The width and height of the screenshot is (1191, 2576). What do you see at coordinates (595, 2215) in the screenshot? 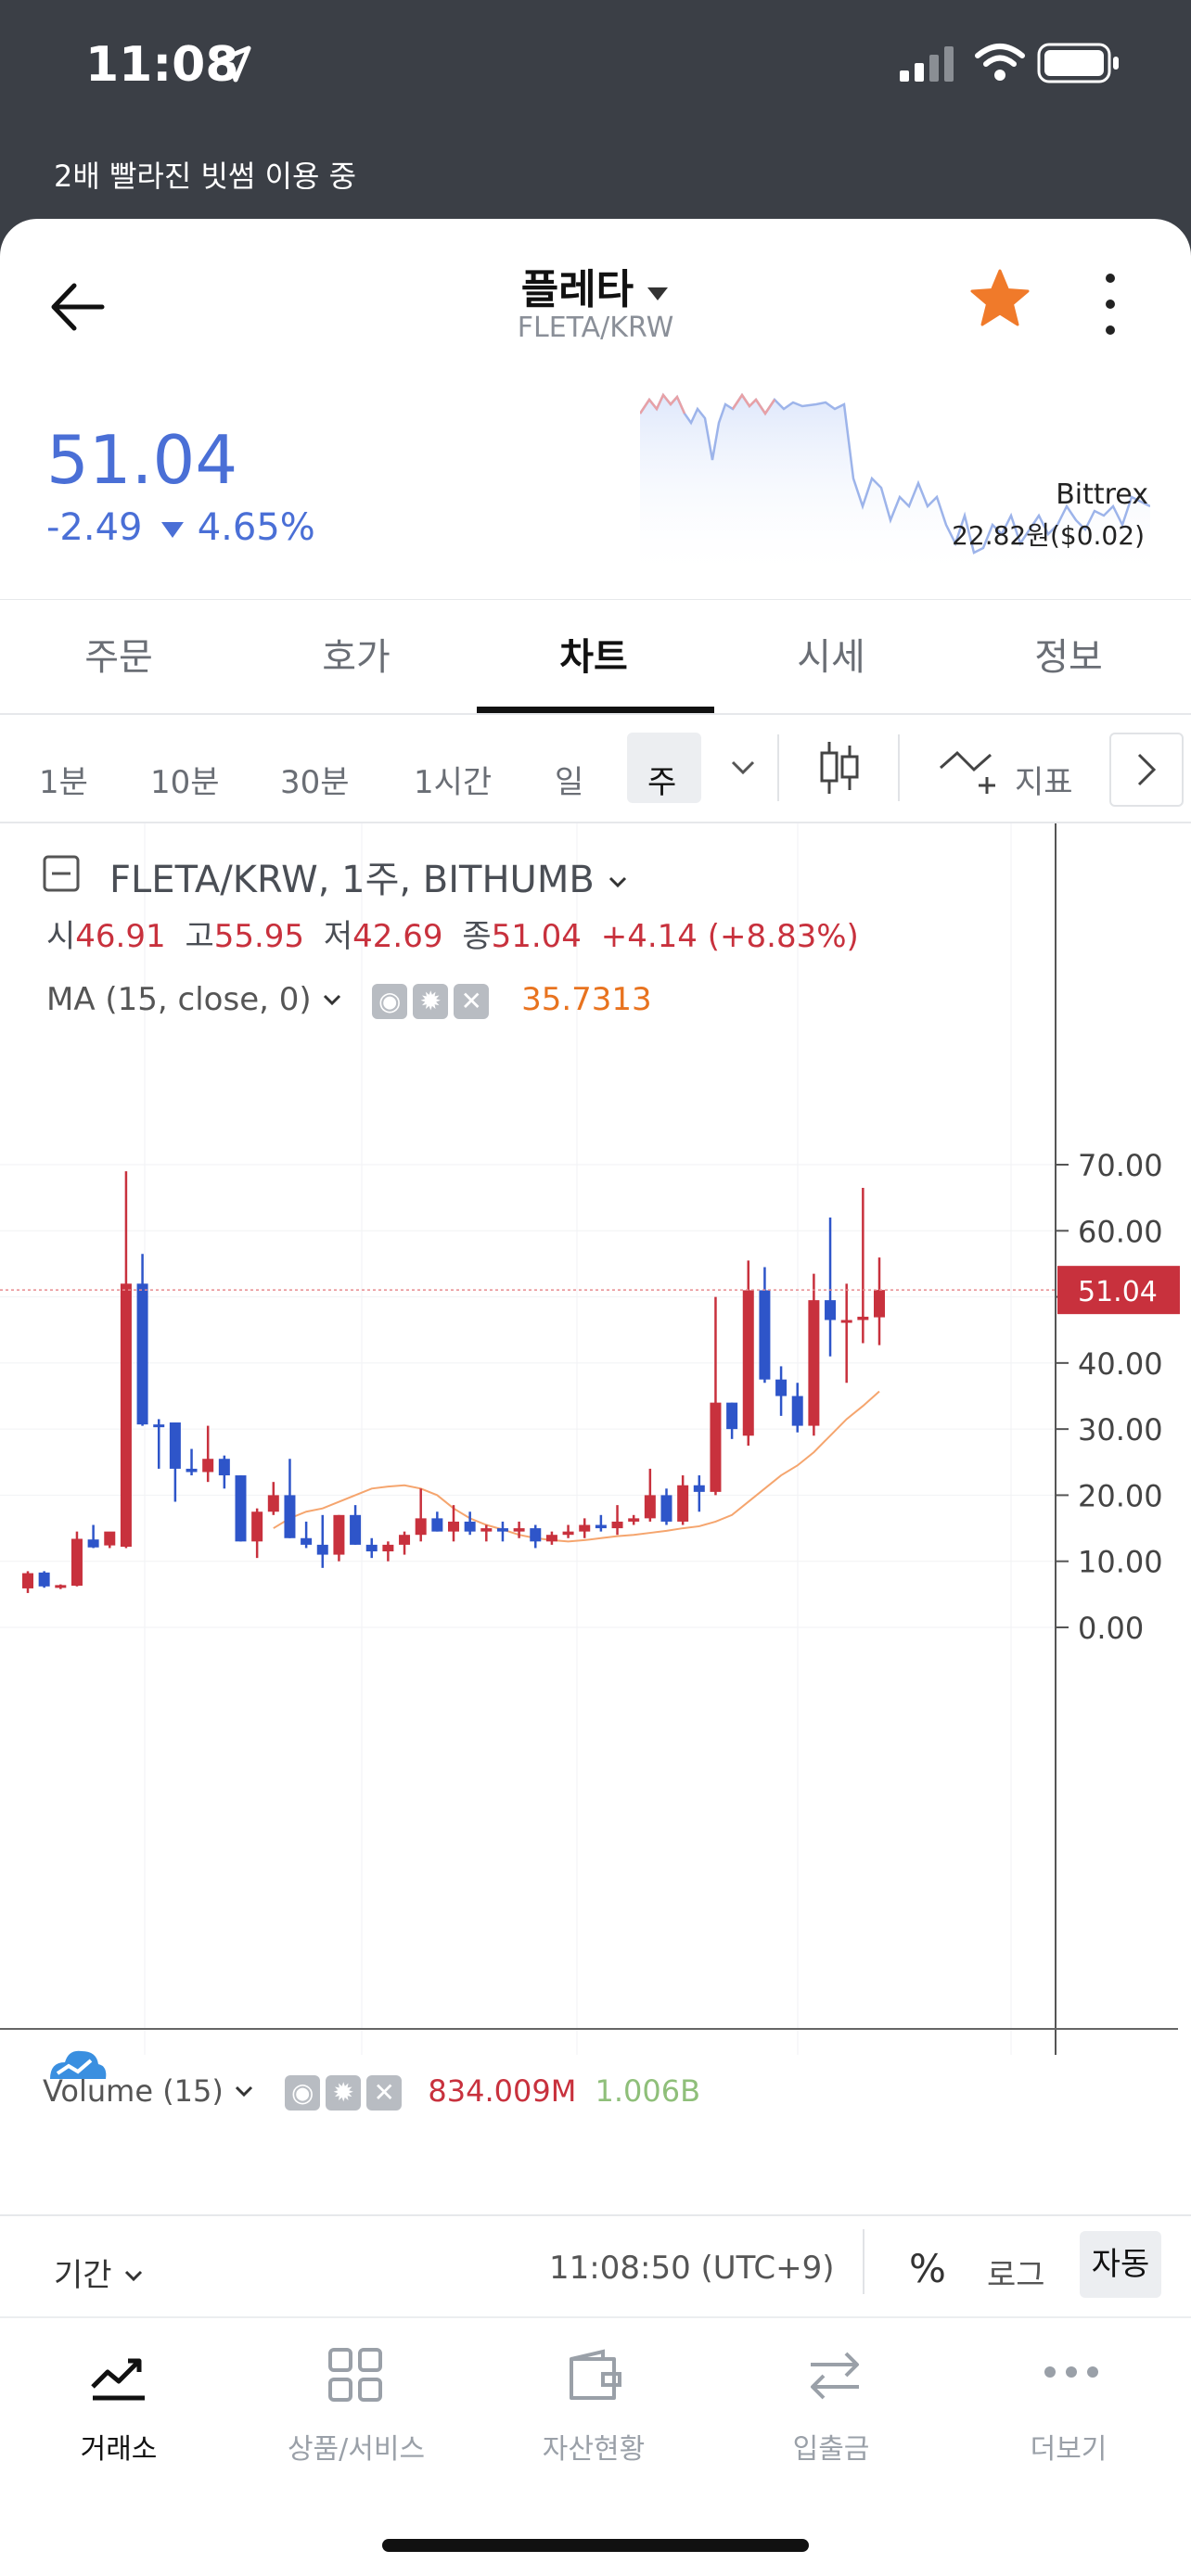
I see `chart-bottom-divider` at bounding box center [595, 2215].